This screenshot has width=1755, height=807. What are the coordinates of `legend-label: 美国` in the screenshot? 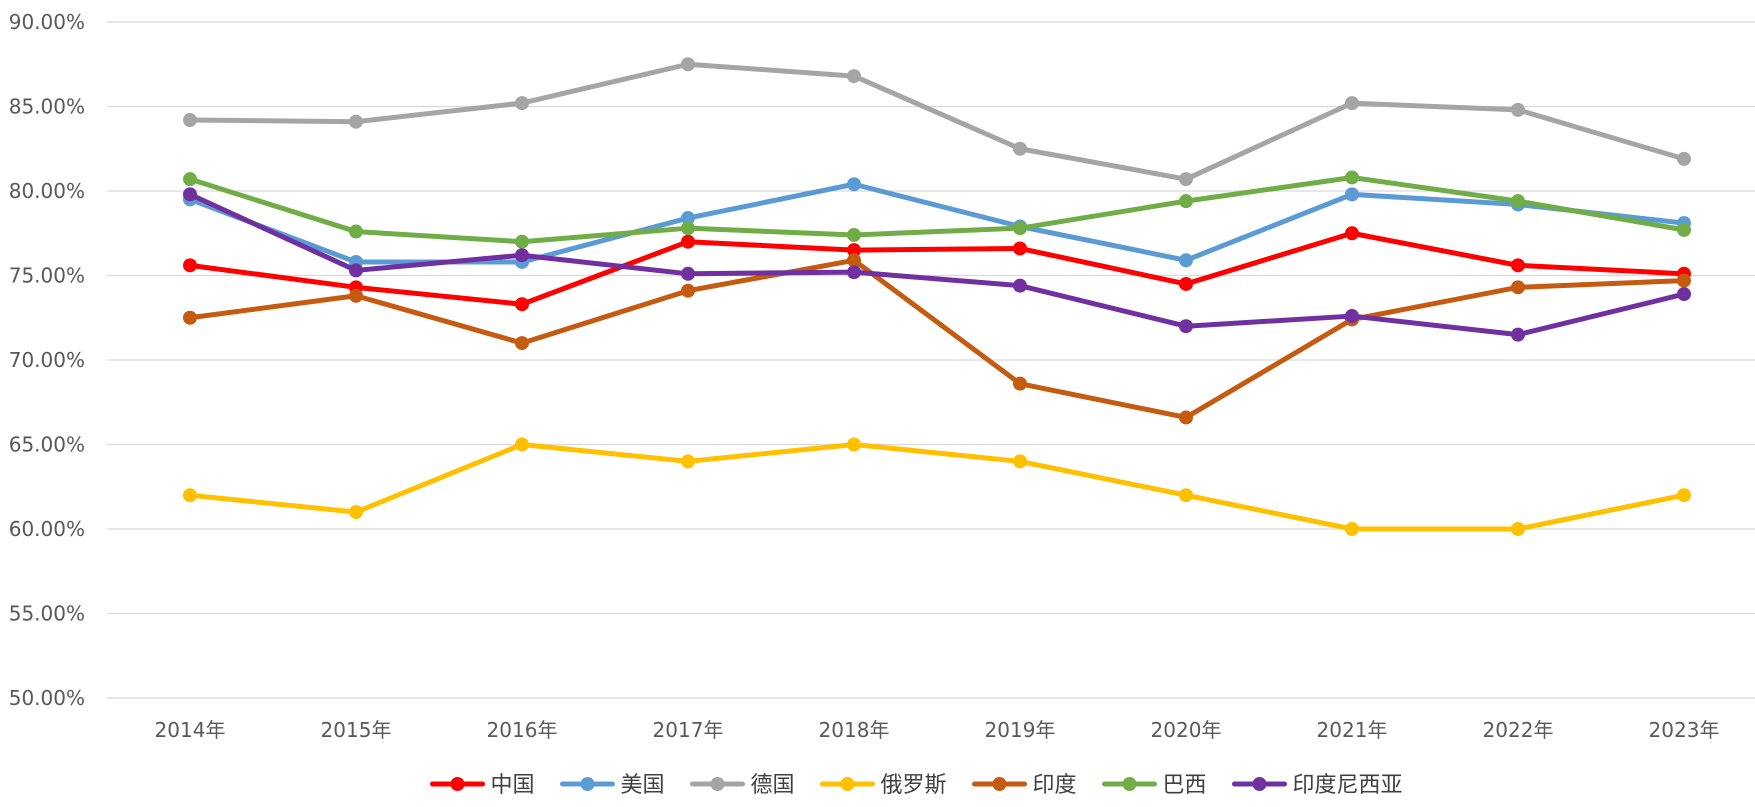 It's located at (643, 785).